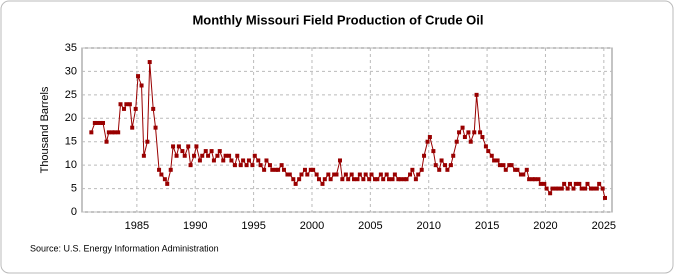  I want to click on x-tick-label: 2010, so click(428, 226).